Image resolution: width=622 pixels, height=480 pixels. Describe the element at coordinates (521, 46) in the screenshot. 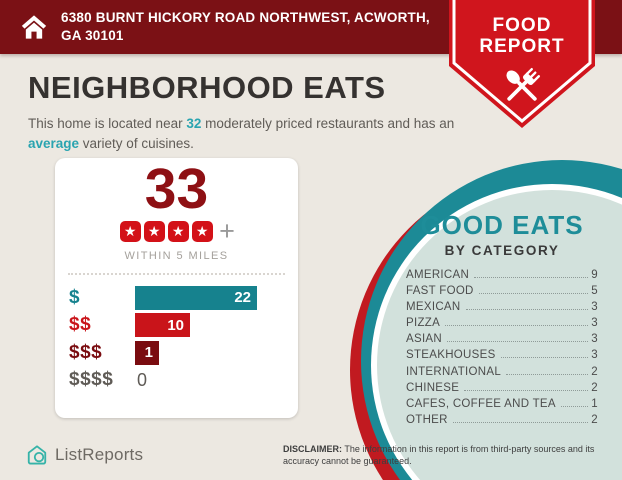

I see `badge-line2: REPORT` at that location.